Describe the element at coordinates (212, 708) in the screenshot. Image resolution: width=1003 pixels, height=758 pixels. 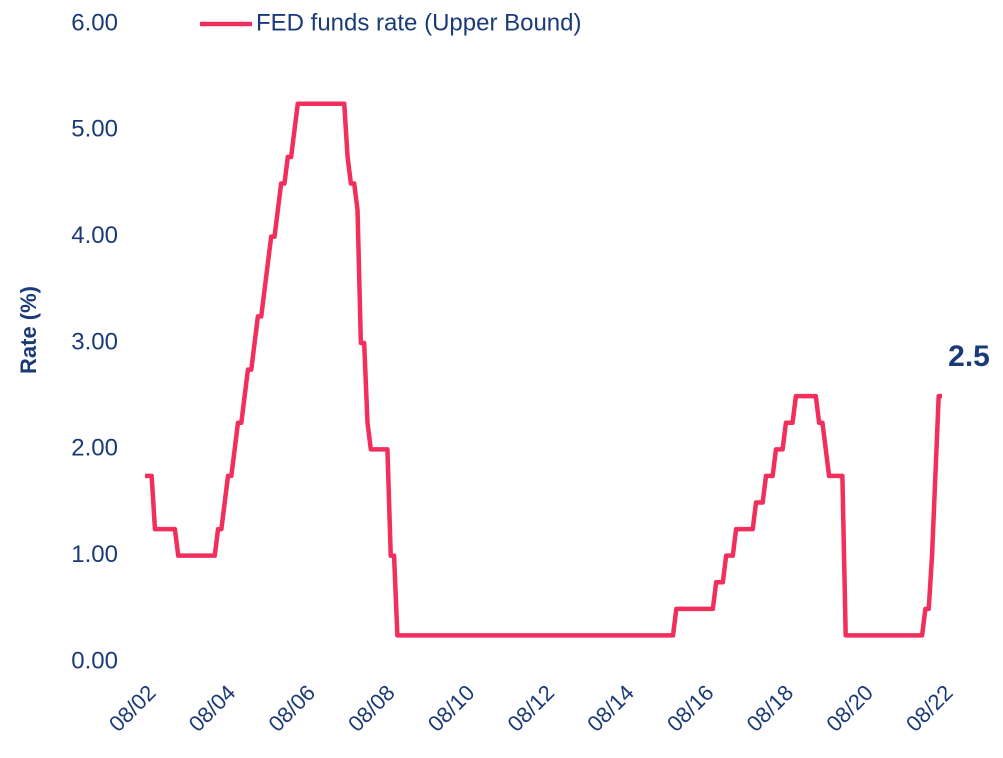
I see `x-tick-label: 08/04` at that location.